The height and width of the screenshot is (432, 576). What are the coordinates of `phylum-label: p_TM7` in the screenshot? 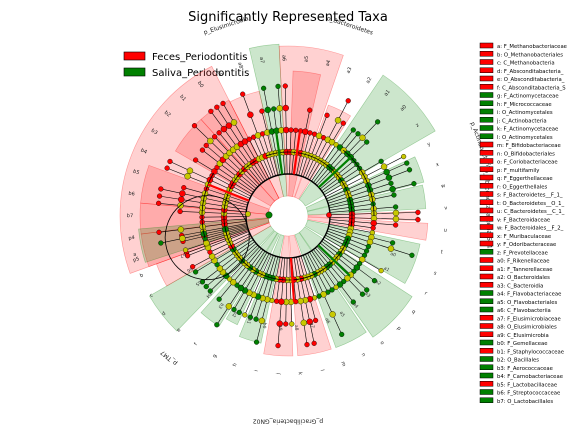 It's located at (169, 358).